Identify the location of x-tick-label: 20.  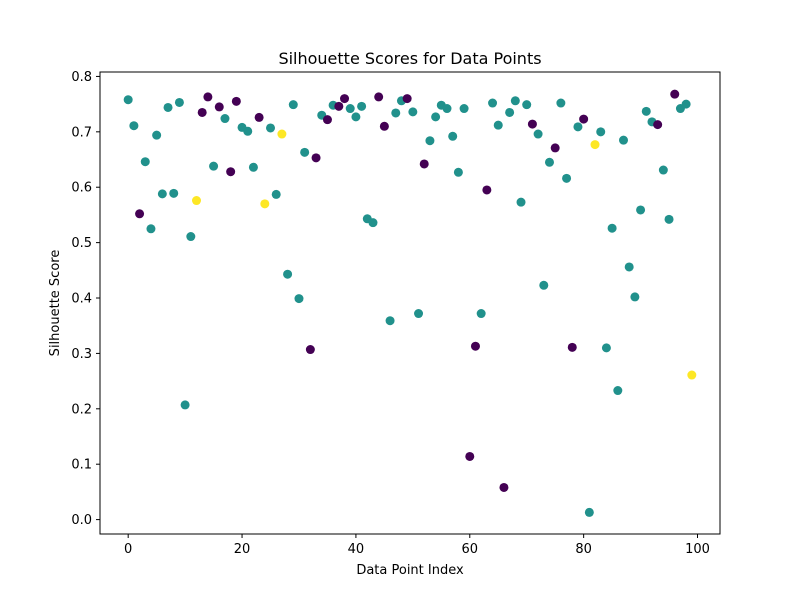
(242, 549).